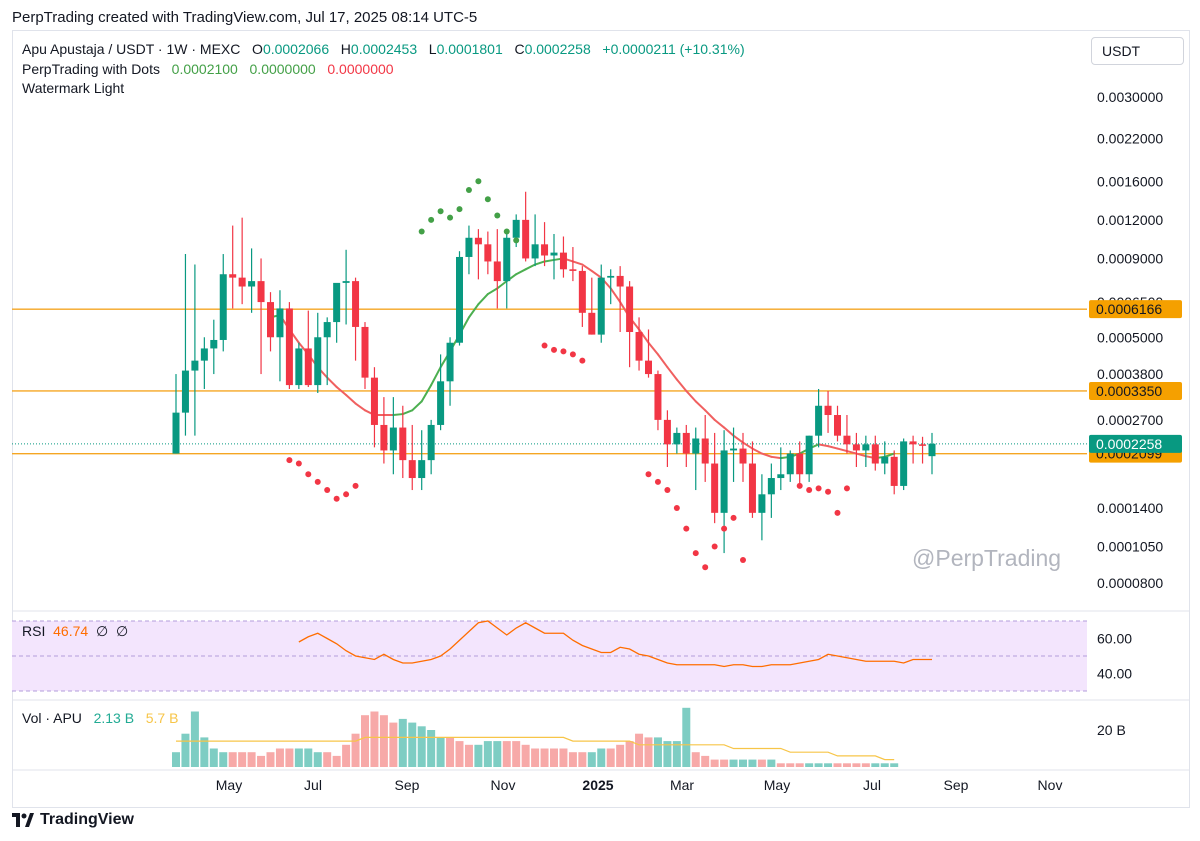  What do you see at coordinates (673, 49) in the screenshot?
I see `change-value: +0.0000211 (+10.31%)` at bounding box center [673, 49].